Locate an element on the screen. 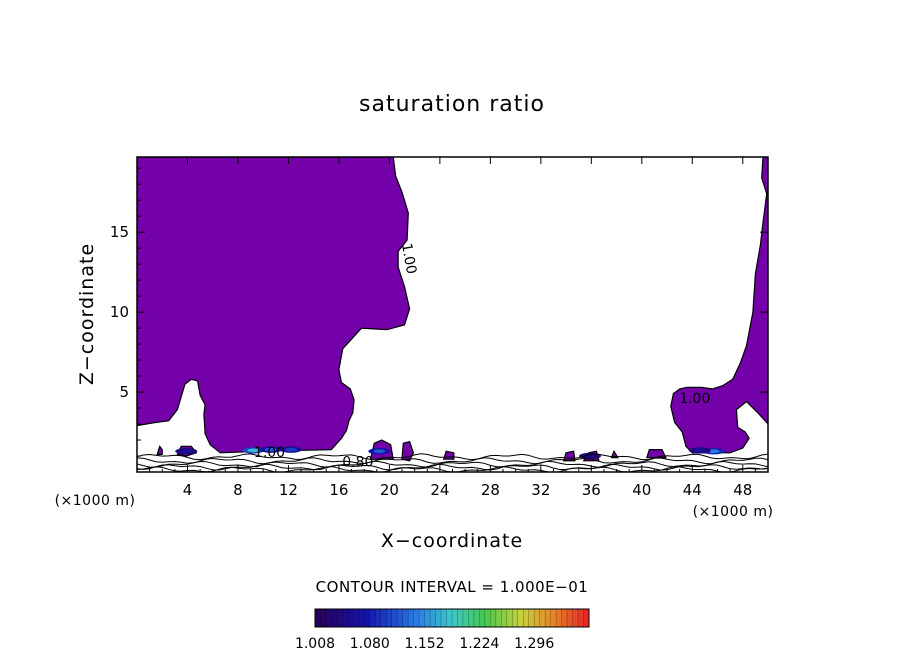 The height and width of the screenshot is (654, 904). supersaturation-hotspots is located at coordinates (450, 453).